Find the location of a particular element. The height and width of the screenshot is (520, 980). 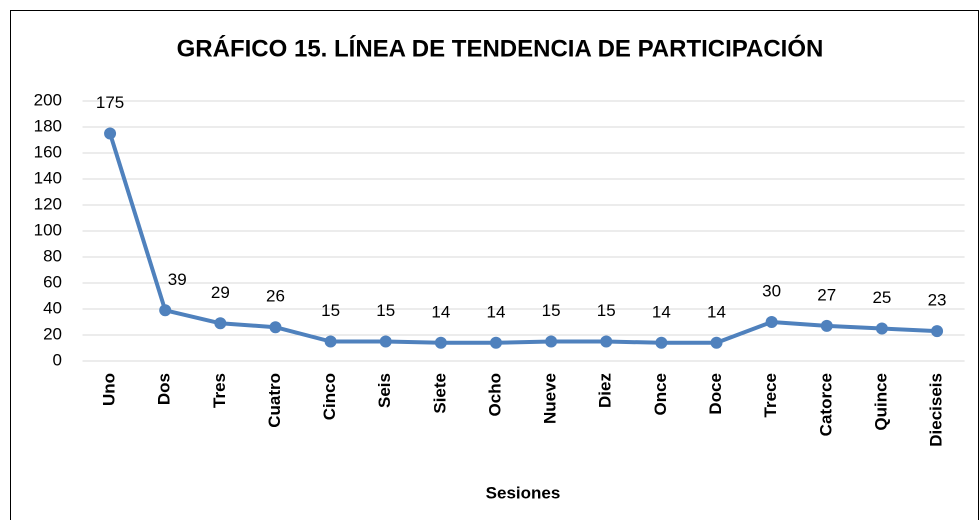

x-tick-label: Seis is located at coordinates (384, 390).